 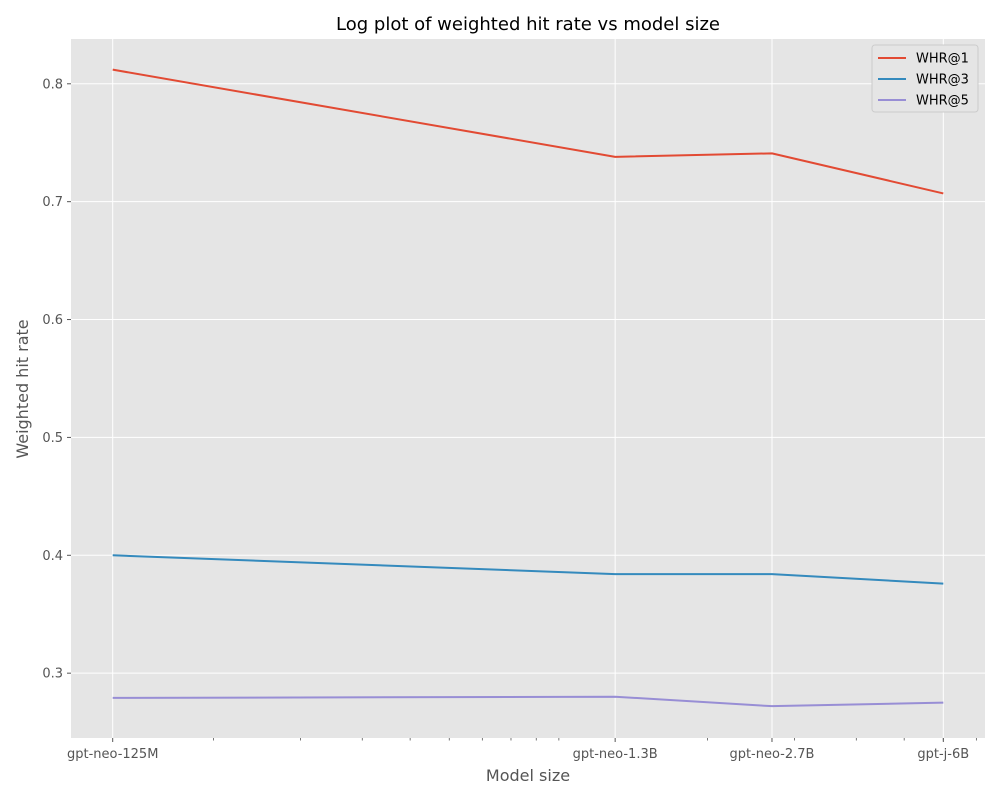 I want to click on y-tick-label: 0.8, so click(x=52, y=84).